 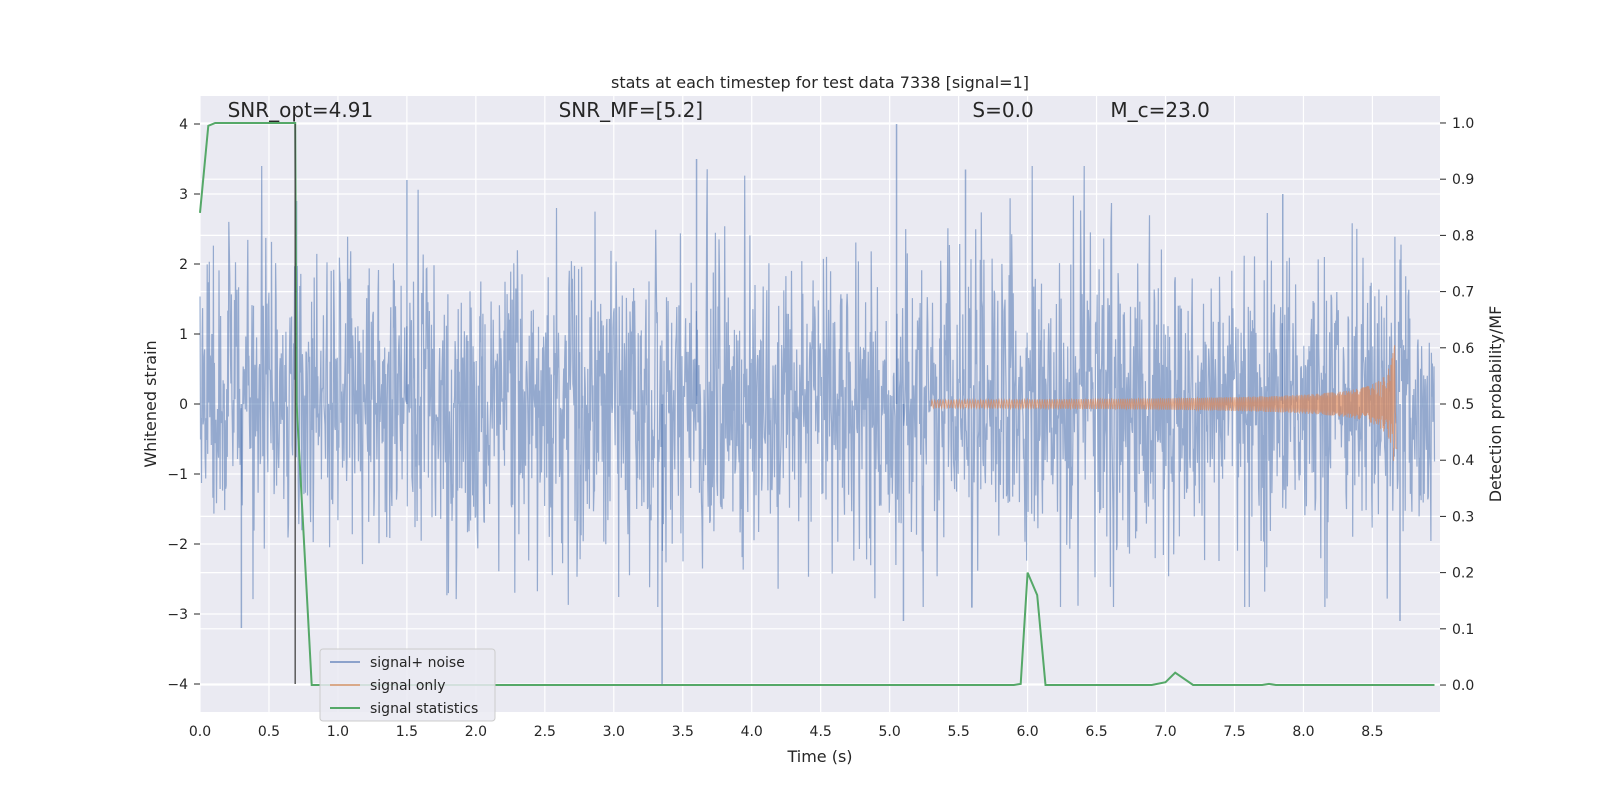 What do you see at coordinates (1463, 517) in the screenshot?
I see `y2-tick-label: 0.3` at bounding box center [1463, 517].